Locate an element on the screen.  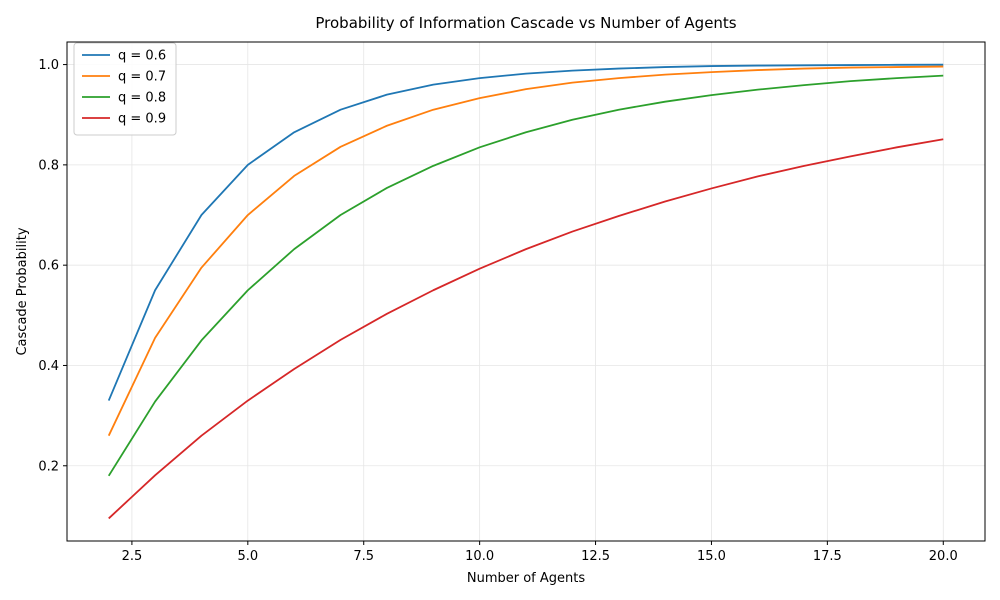
legend-label: q = 0.8 is located at coordinates (142, 98).